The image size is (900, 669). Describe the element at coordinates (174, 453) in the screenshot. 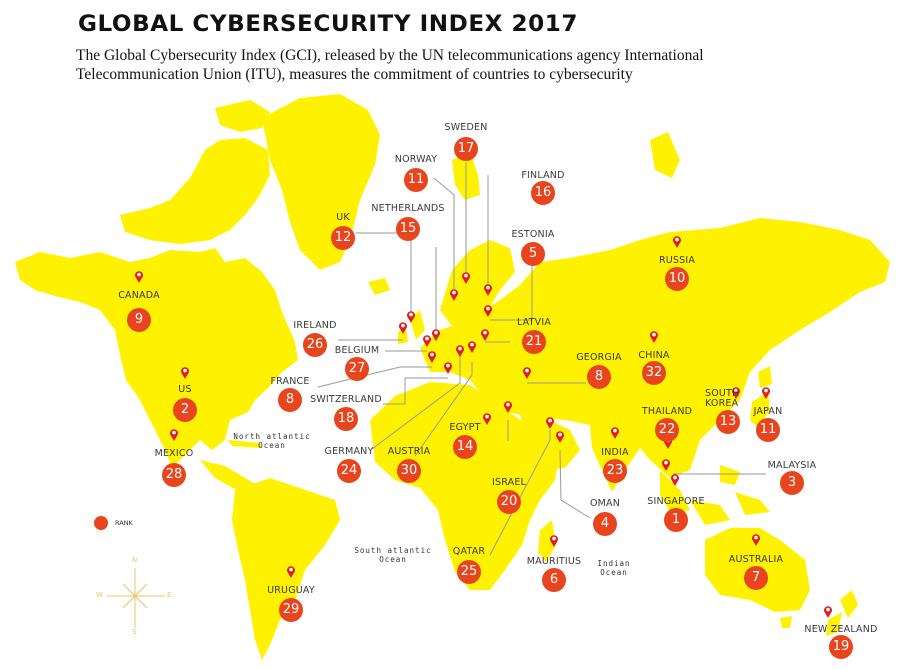

I see `country-label: MEXICO` at that location.